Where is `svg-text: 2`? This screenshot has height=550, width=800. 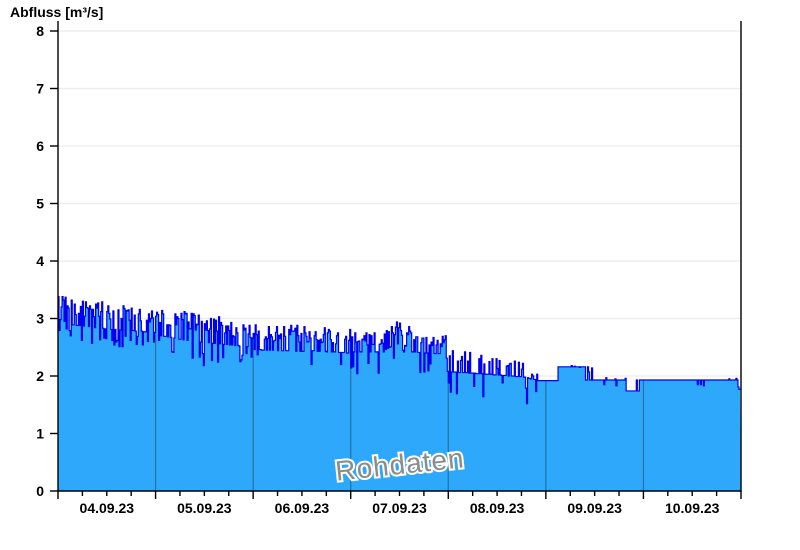 svg-text: 2 is located at coordinates (40, 376).